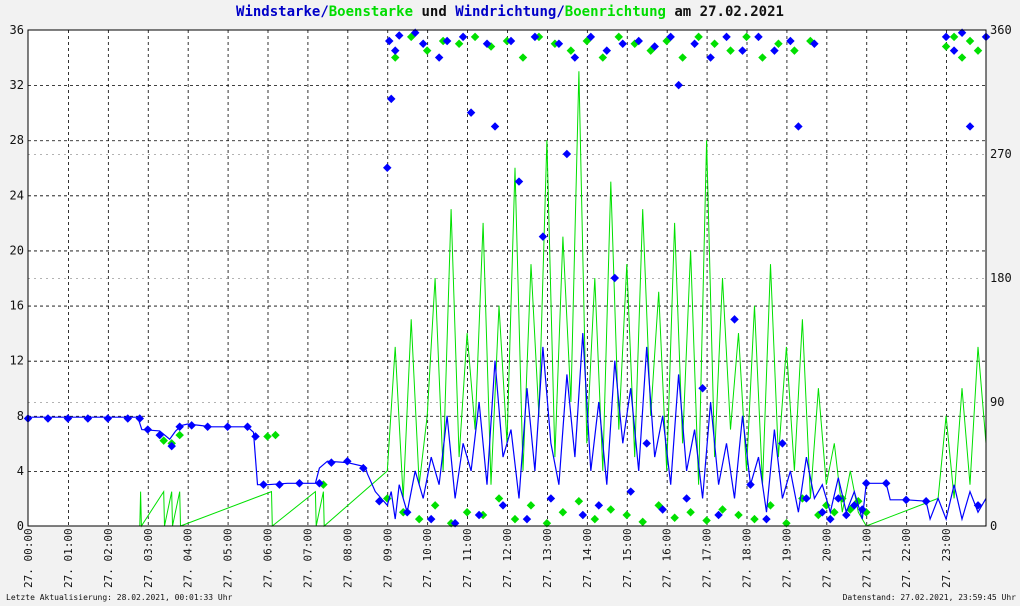  What do you see at coordinates (506, 12) in the screenshot?
I see `title-windrichtung: Windrichtung` at bounding box center [506, 12].